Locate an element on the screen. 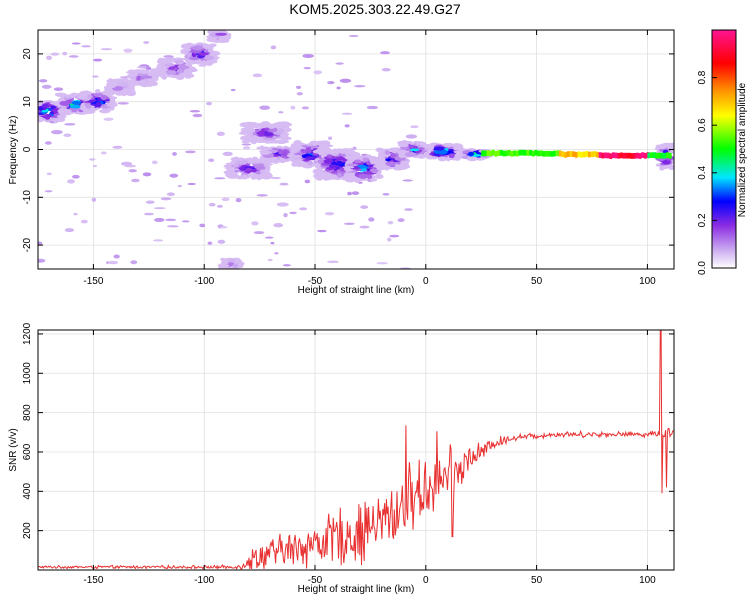  snr-x-tick-label: 100 is located at coordinates (647, 580).